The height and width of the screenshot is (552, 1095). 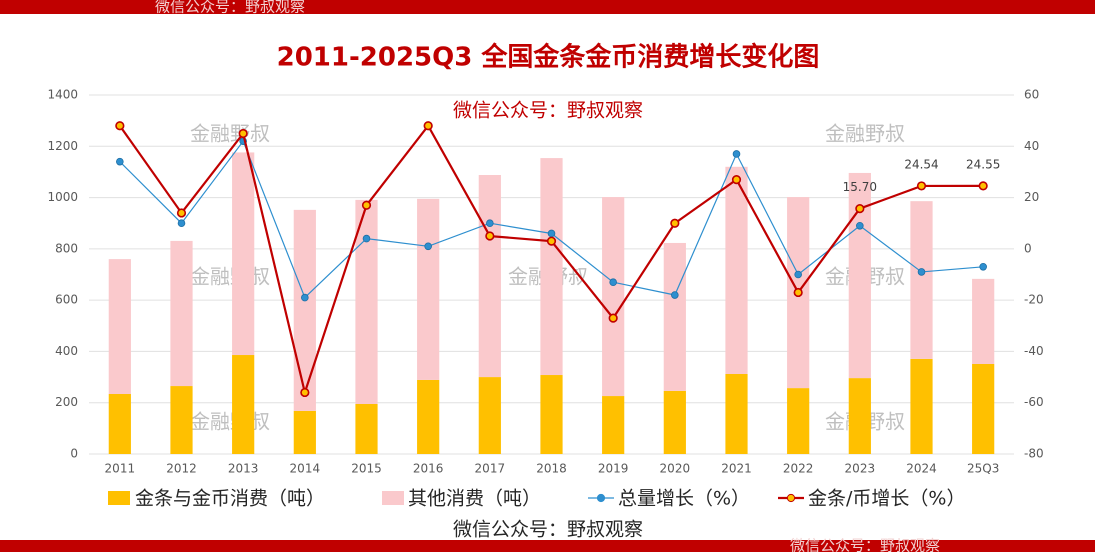 I want to click on x-tick-label: 2012, so click(x=181, y=469).